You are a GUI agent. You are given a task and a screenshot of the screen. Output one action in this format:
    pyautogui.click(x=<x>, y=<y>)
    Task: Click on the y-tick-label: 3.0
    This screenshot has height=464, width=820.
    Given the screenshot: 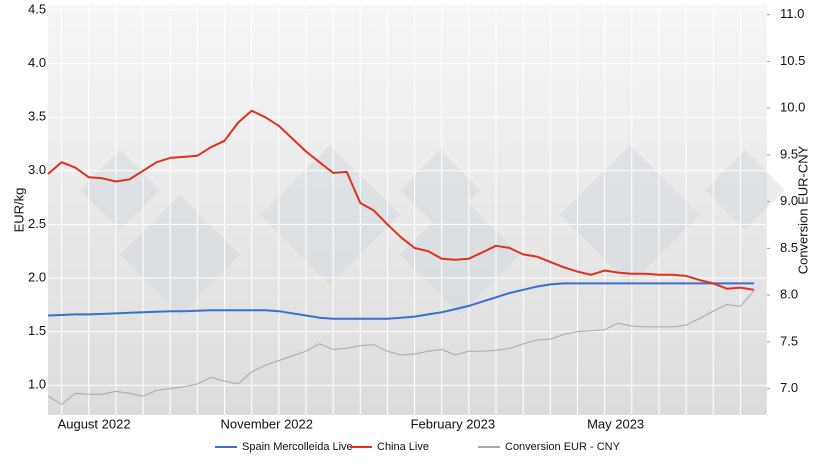 What is the action you would take?
    pyautogui.click(x=37, y=169)
    